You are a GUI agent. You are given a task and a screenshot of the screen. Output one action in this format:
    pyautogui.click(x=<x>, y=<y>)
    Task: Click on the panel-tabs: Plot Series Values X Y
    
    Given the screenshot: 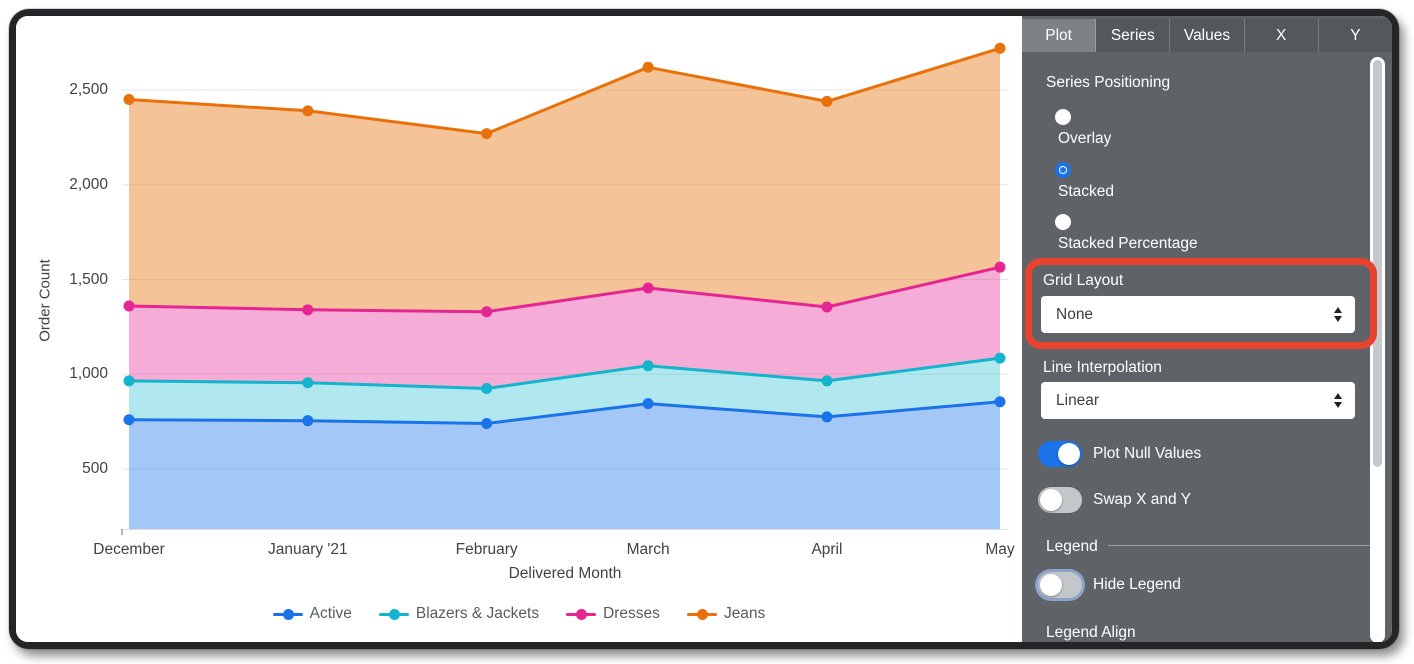 What is the action you would take?
    pyautogui.click(x=1207, y=35)
    